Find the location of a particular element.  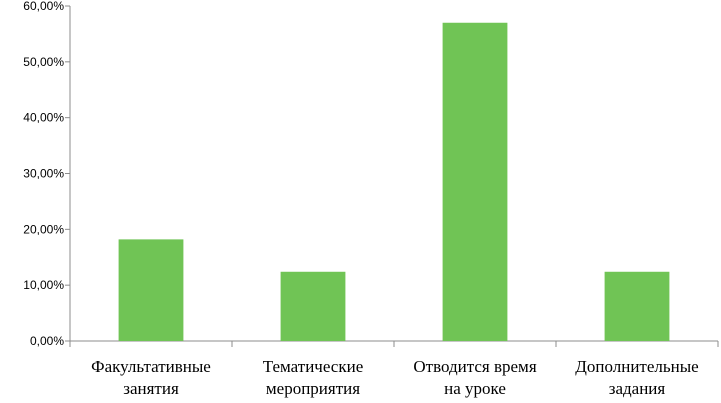

y-tick-label: 50,00% is located at coordinates (43, 62).